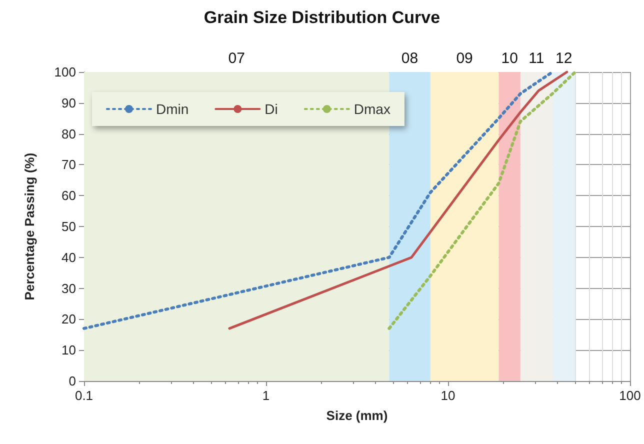 The height and width of the screenshot is (444, 644). I want to click on band-label: 10, so click(509, 58).